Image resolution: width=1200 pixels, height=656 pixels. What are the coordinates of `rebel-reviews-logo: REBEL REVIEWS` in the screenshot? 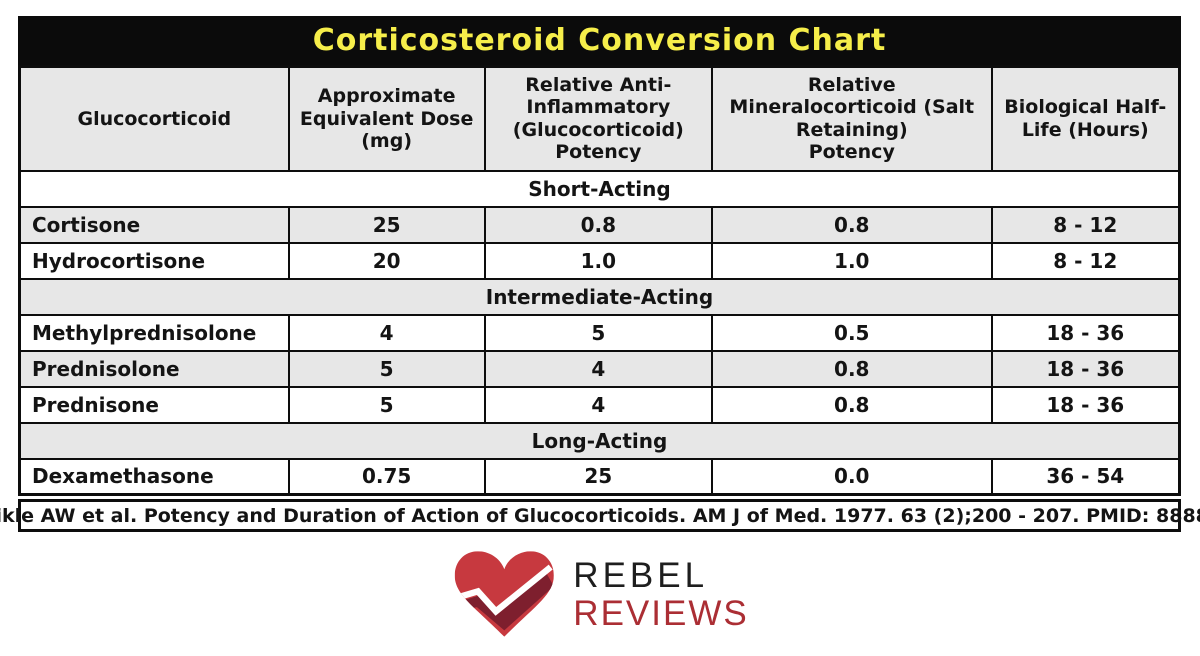 It's located at (599, 594).